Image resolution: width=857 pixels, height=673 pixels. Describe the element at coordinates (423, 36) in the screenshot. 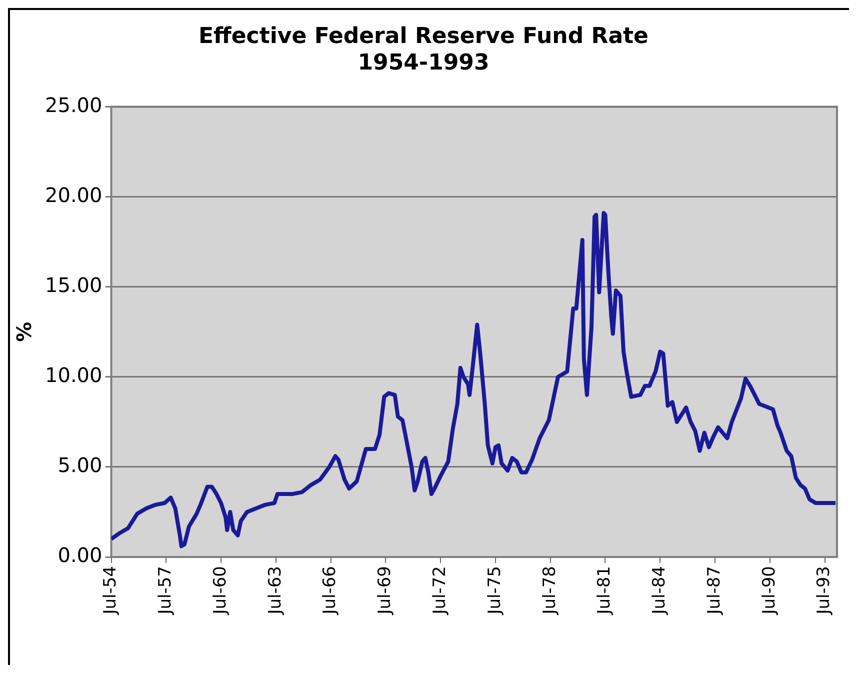

I see `text: Effective Federal Reserve Fund Rate` at that location.